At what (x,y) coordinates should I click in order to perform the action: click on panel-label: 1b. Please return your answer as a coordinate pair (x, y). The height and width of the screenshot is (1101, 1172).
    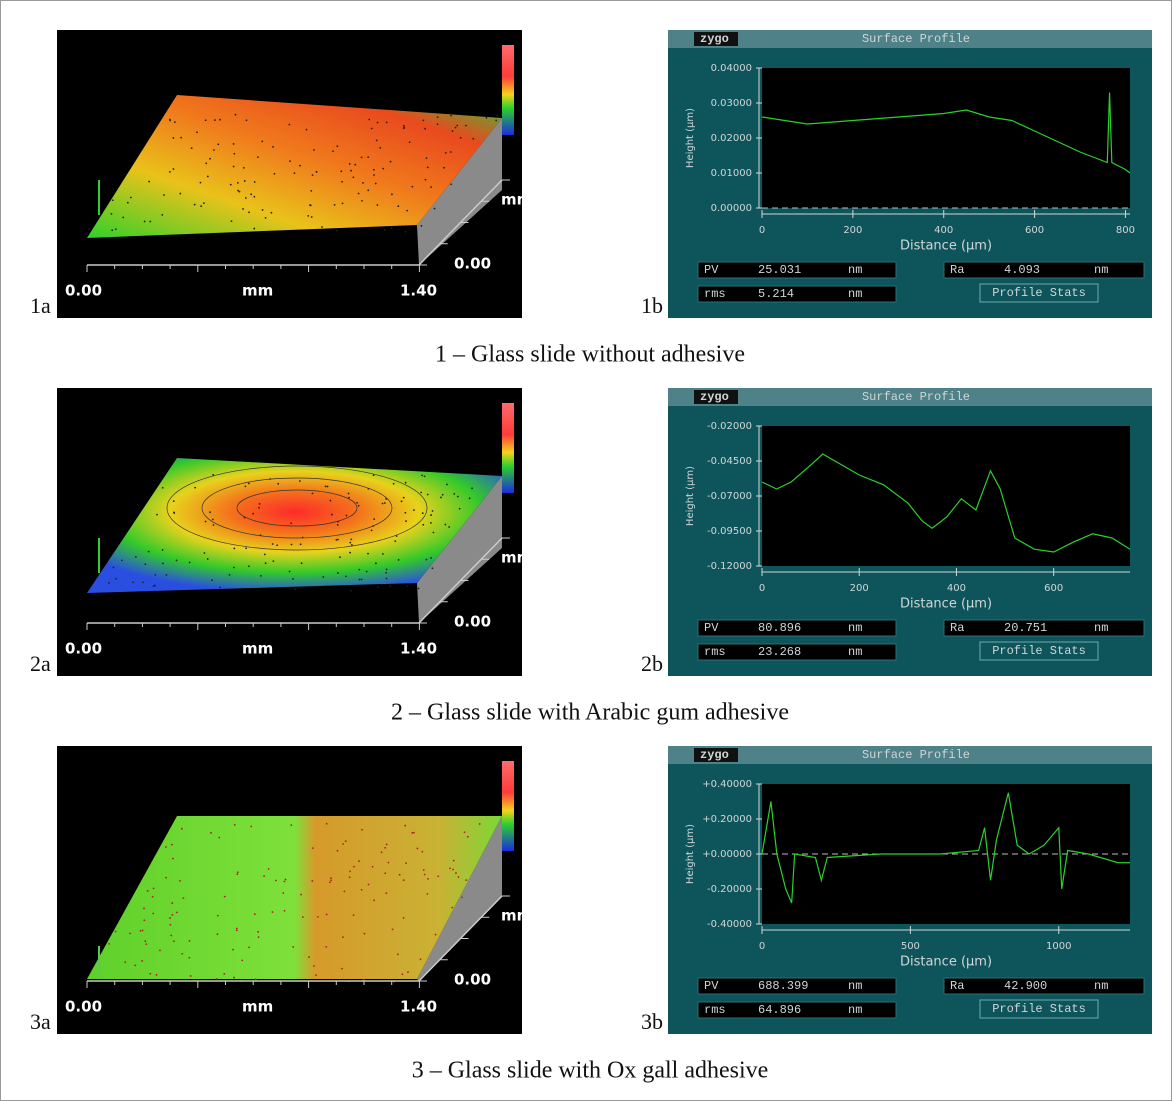
    Looking at the image, I should click on (652, 305).